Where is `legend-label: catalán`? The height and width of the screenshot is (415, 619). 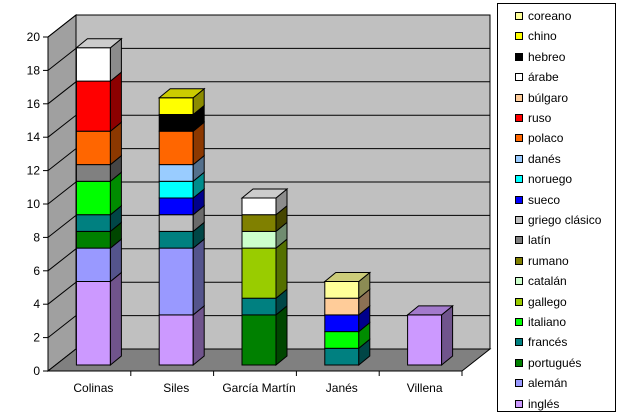 legend-label: catalán is located at coordinates (547, 281).